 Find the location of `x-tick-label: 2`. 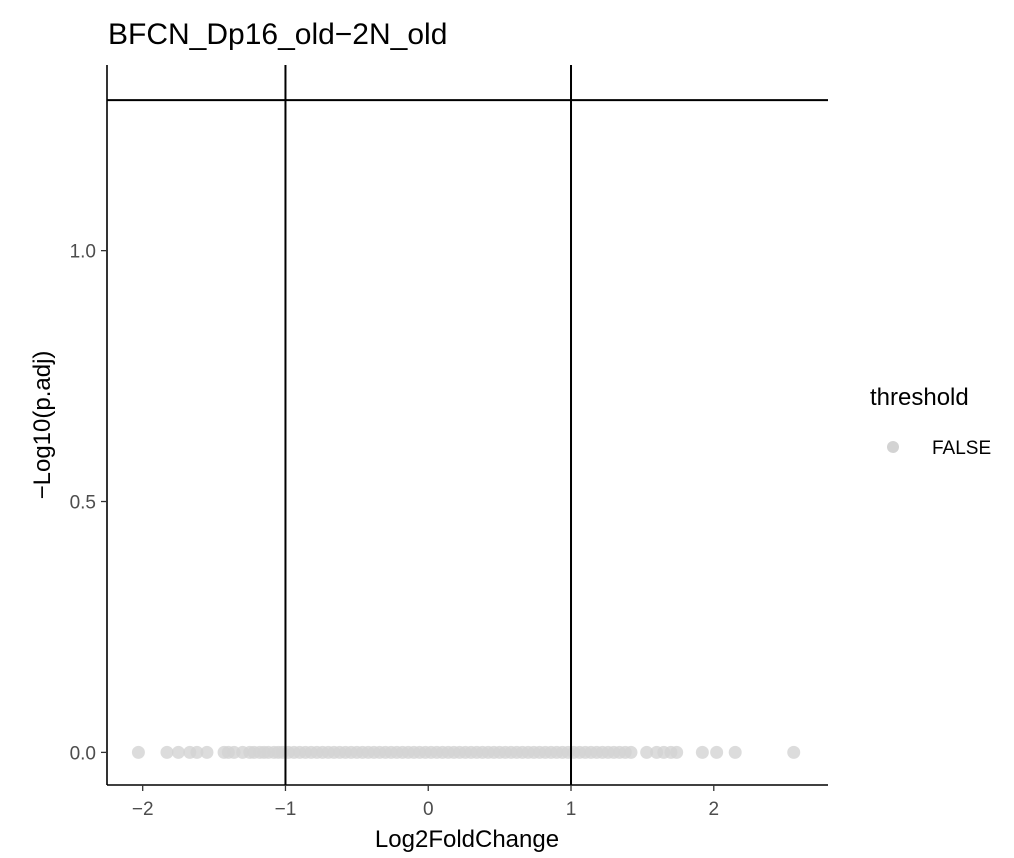

x-tick-label: 2 is located at coordinates (713, 809).